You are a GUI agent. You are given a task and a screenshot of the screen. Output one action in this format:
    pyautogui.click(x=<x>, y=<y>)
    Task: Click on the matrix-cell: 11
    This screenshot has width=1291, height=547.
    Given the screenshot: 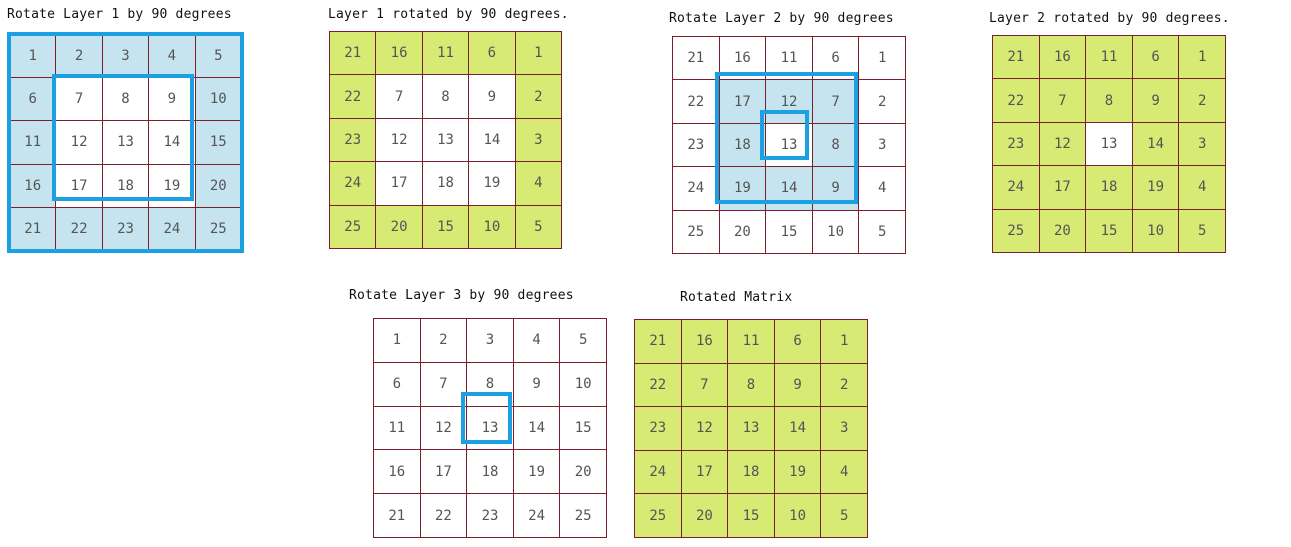 What is the action you would take?
    pyautogui.click(x=396, y=427)
    